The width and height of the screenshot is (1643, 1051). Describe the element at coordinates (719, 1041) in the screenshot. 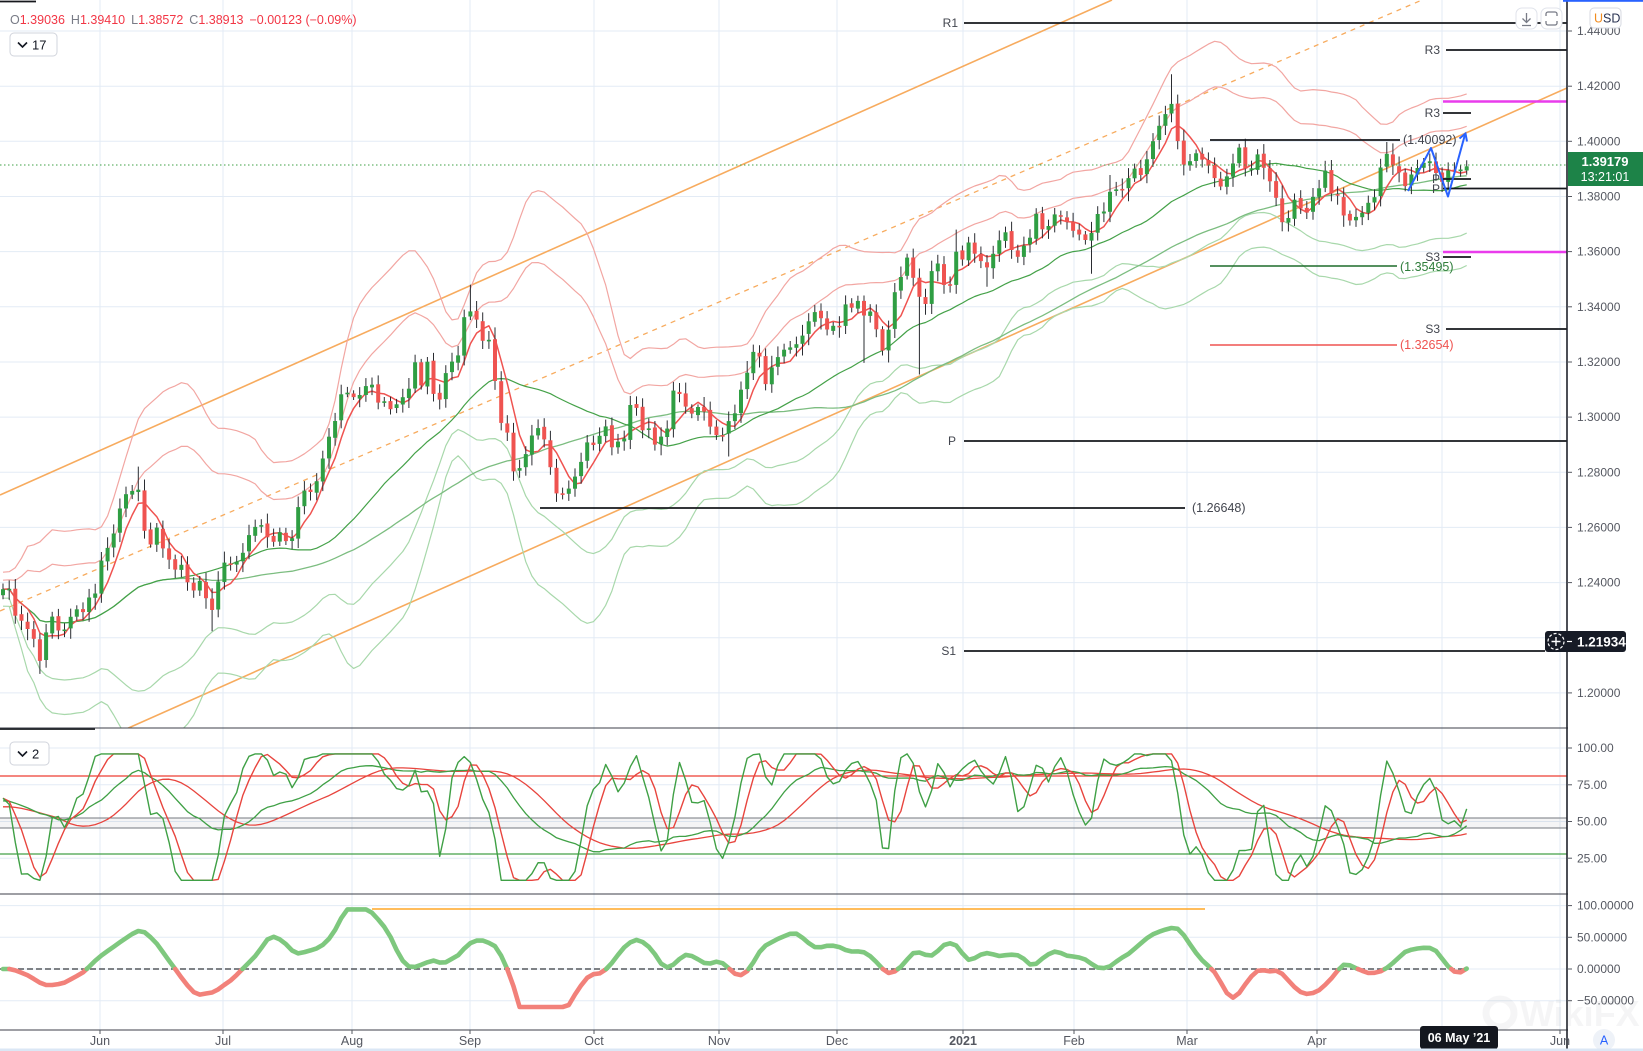

I see `svg-text: Nov` at that location.